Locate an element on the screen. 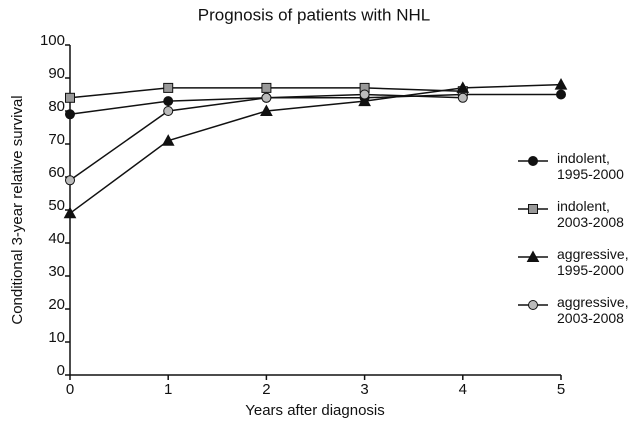 The image size is (628, 426). legend-label: aggressive, 2003-2008 is located at coordinates (592, 310).